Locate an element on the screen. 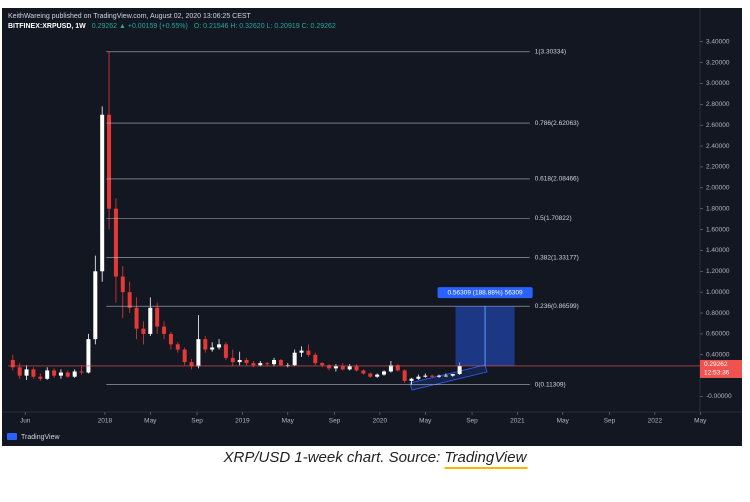 The height and width of the screenshot is (502, 750). y-tick-label: 0.80000 is located at coordinates (718, 313).